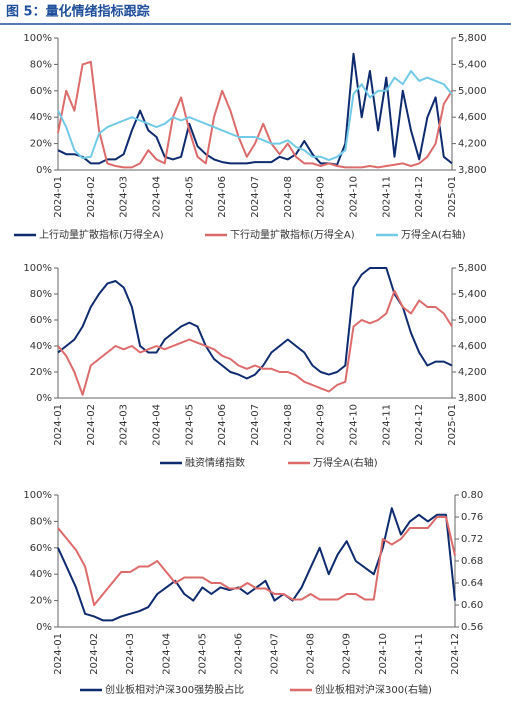 The height and width of the screenshot is (724, 511). What do you see at coordinates (472, 627) in the screenshot?
I see `y2-tick-label: 0.56` at bounding box center [472, 627].